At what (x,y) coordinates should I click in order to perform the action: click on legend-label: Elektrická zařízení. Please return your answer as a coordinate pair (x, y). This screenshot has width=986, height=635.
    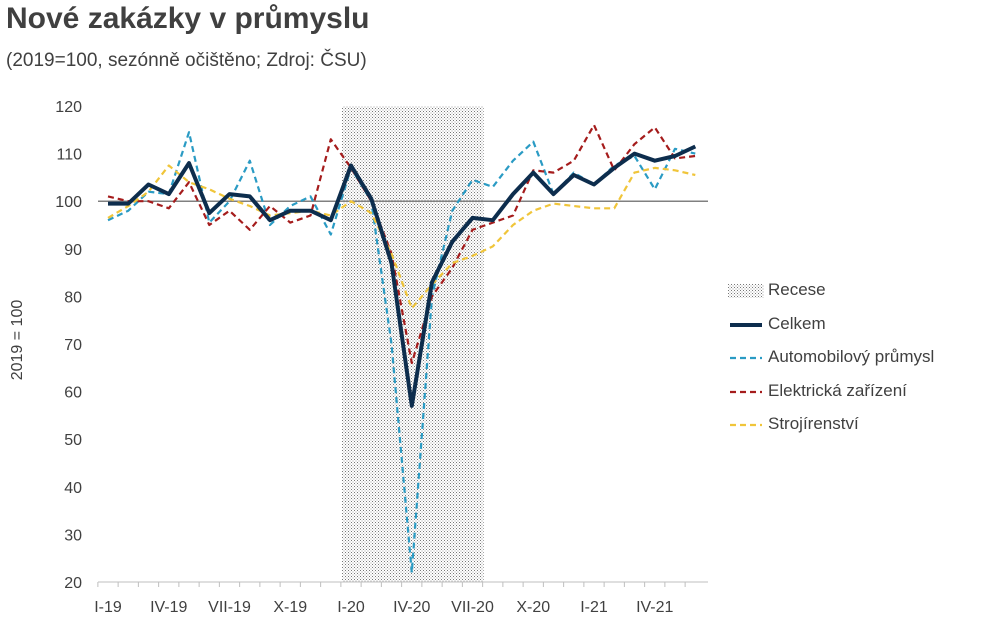
    Looking at the image, I should click on (837, 390).